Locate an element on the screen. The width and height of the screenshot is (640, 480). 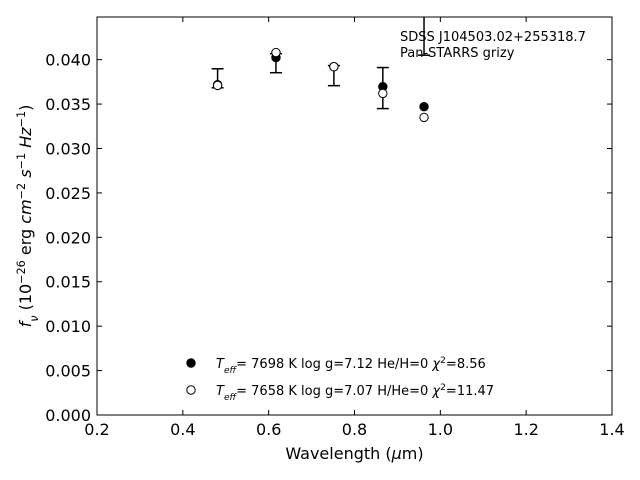
y-tick-label: 0.035 is located at coordinates (68, 104).